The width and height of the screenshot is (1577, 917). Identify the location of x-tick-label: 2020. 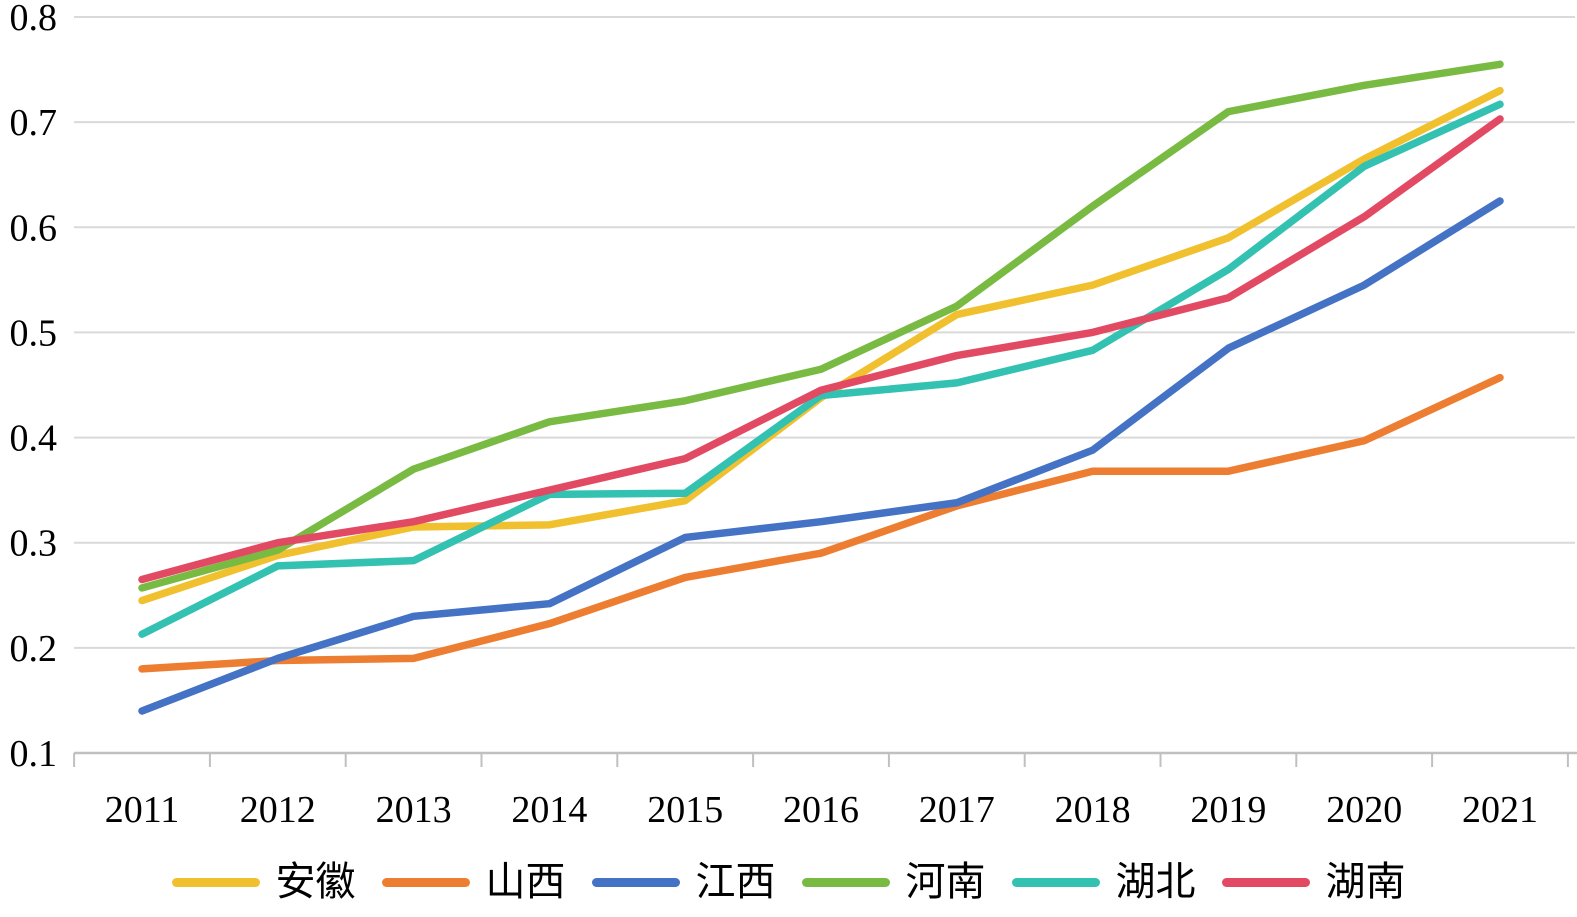
(1364, 810).